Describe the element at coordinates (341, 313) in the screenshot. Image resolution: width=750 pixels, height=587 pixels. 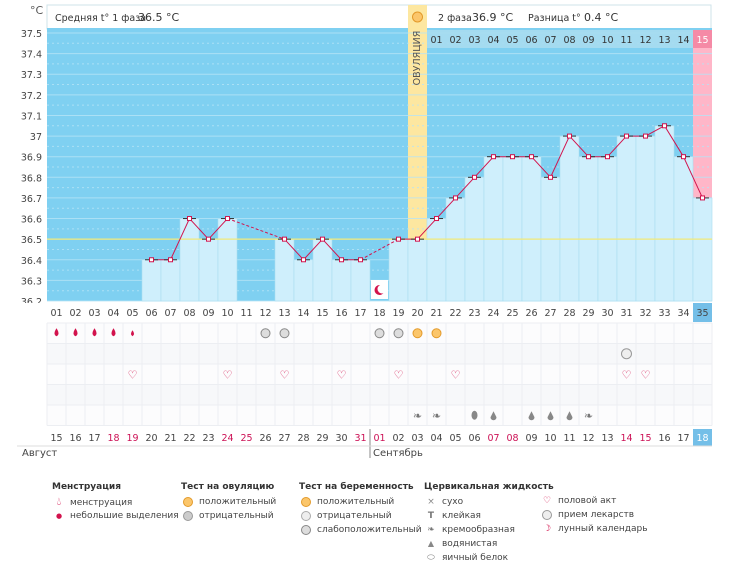
I see `cycle-day-label: 16` at that location.